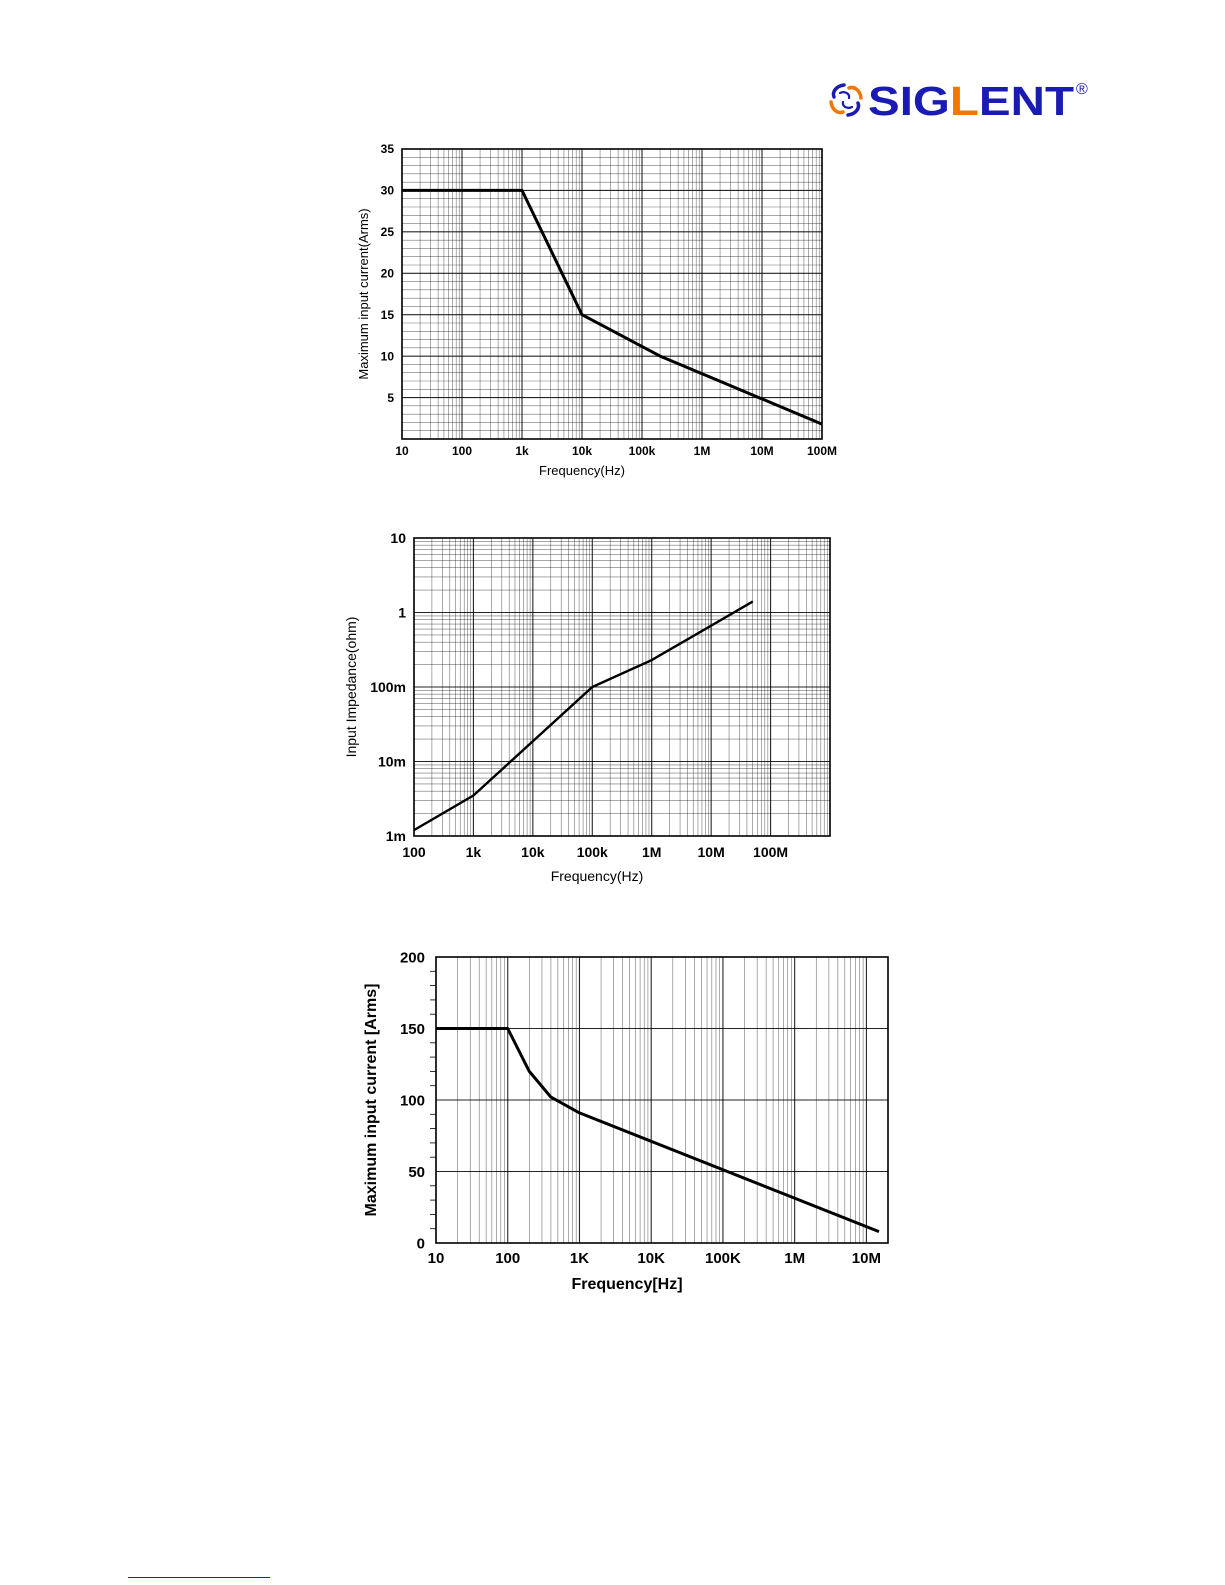 The width and height of the screenshot is (1225, 1585). What do you see at coordinates (723, 1258) in the screenshot?
I see `x-tick-label: 100K` at bounding box center [723, 1258].